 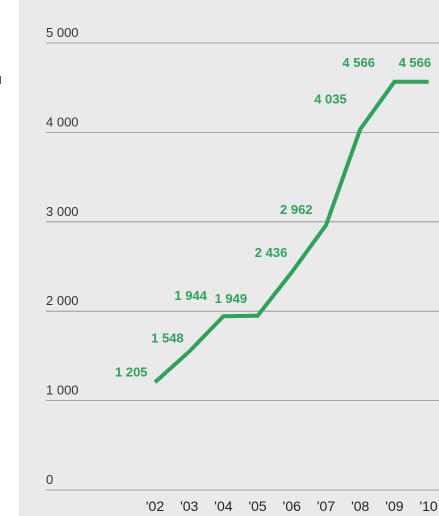 I want to click on data-label-7: 4 566, so click(x=358, y=62).